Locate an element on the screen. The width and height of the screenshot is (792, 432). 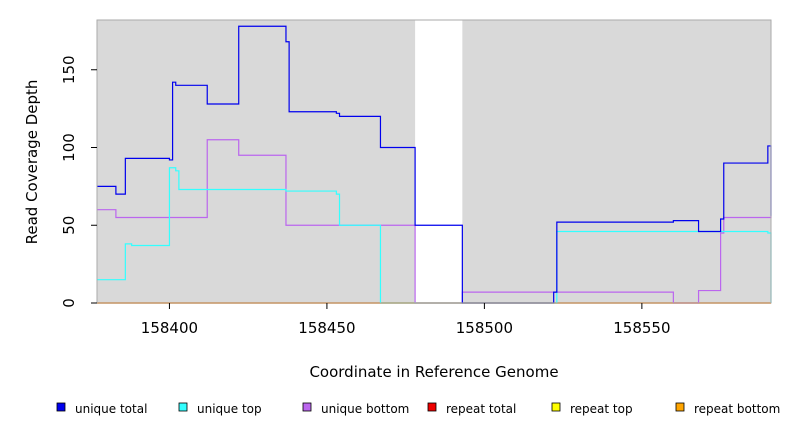
legend-swatch-unique-total is located at coordinates (61, 407).